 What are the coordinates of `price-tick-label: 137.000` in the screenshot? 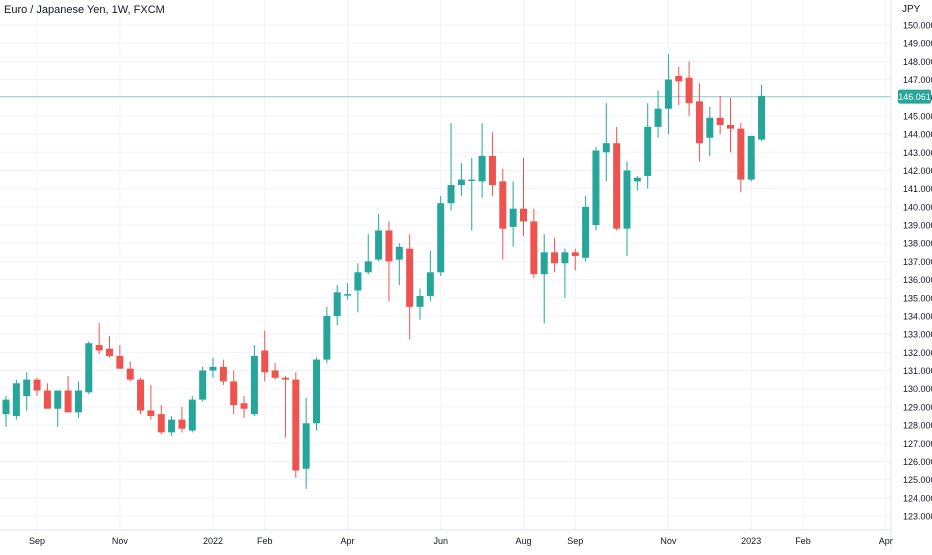 It's located at (917, 262).